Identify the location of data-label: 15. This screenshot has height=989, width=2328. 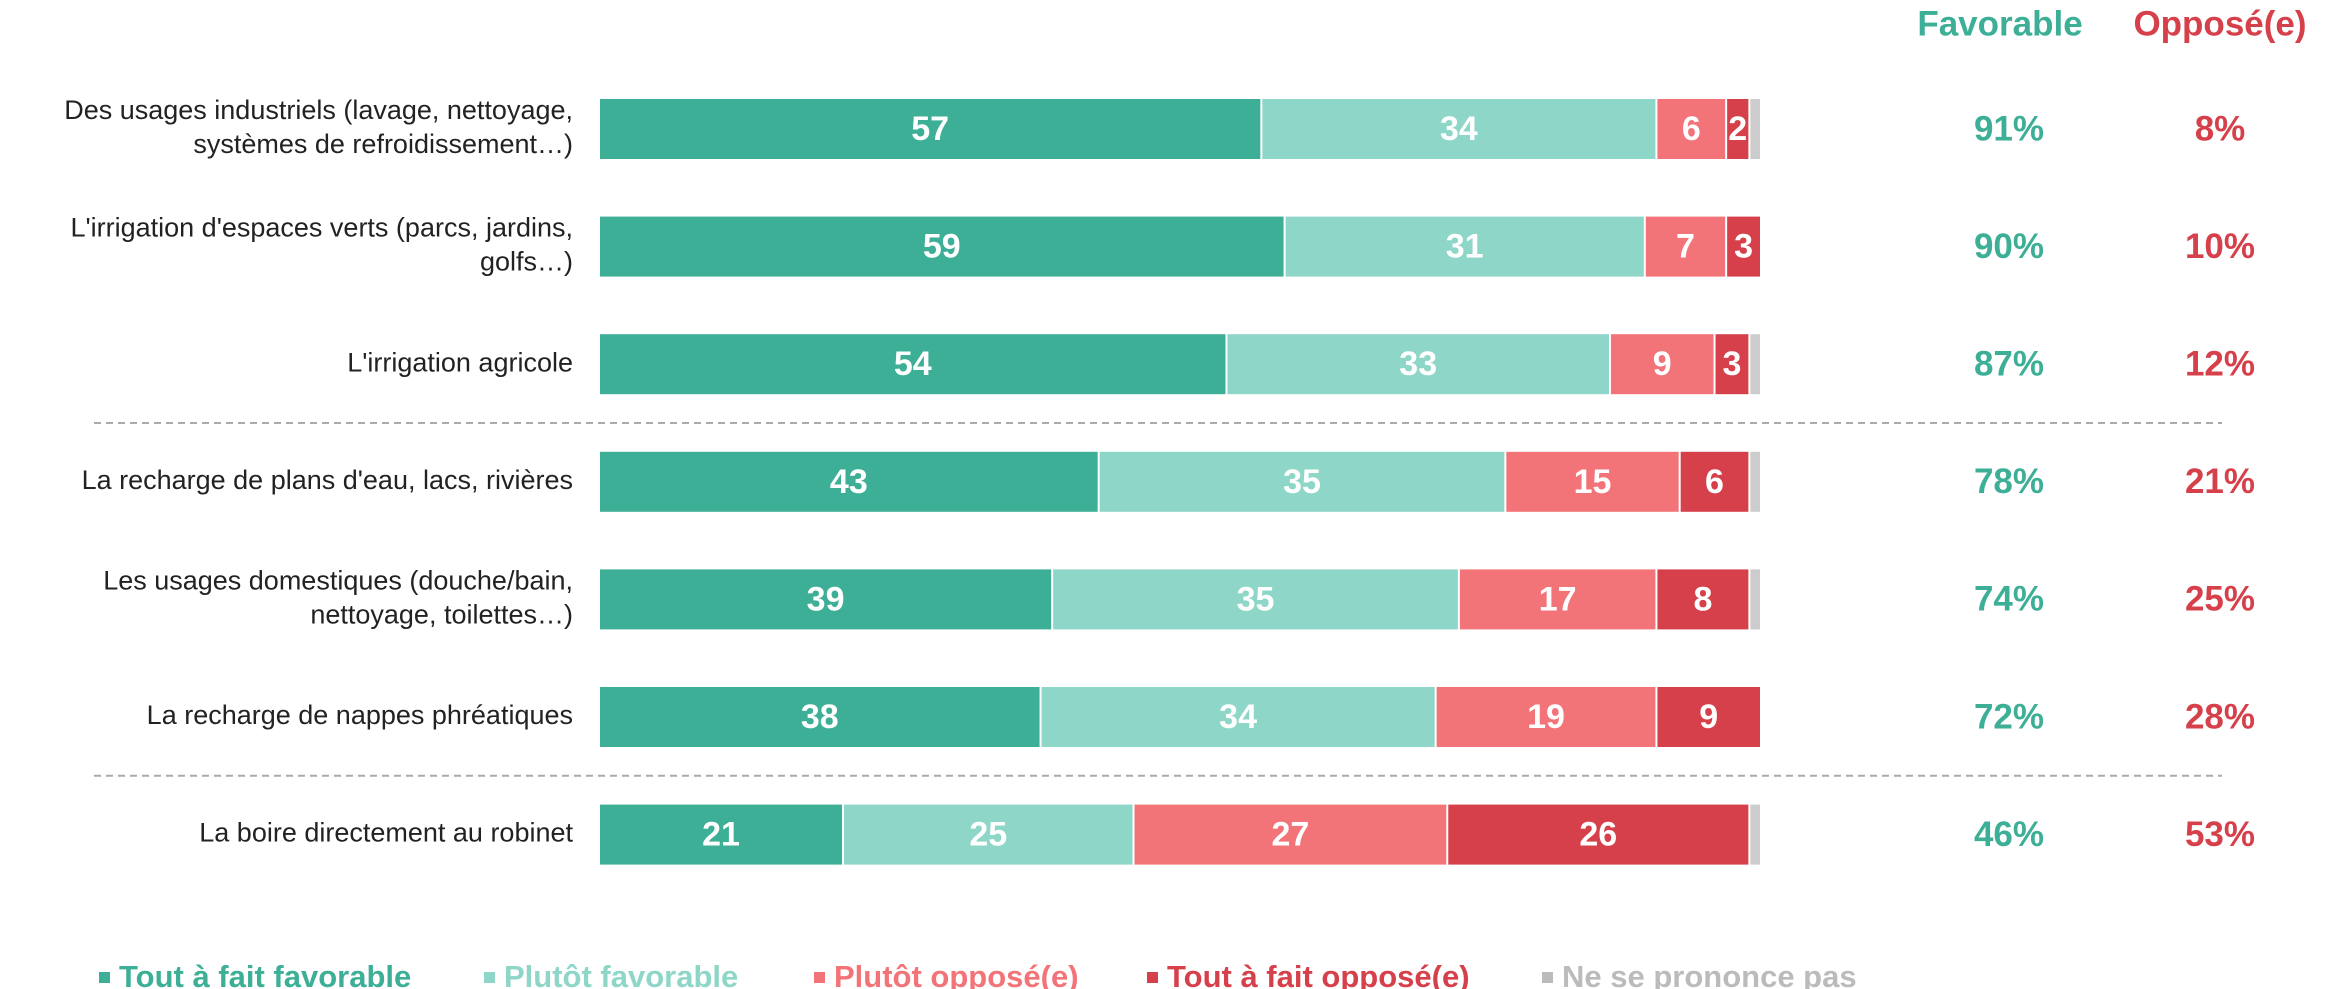
(1593, 482).